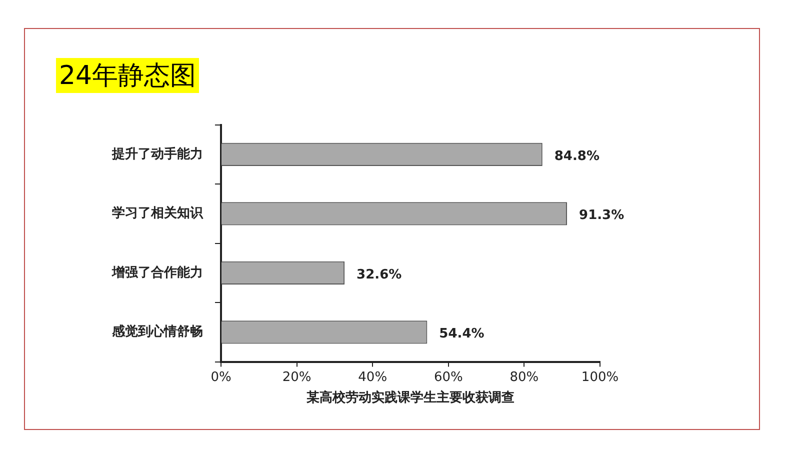  Describe the element at coordinates (157, 154) in the screenshot. I see `y-tick-label: 提升了动手能力` at that location.